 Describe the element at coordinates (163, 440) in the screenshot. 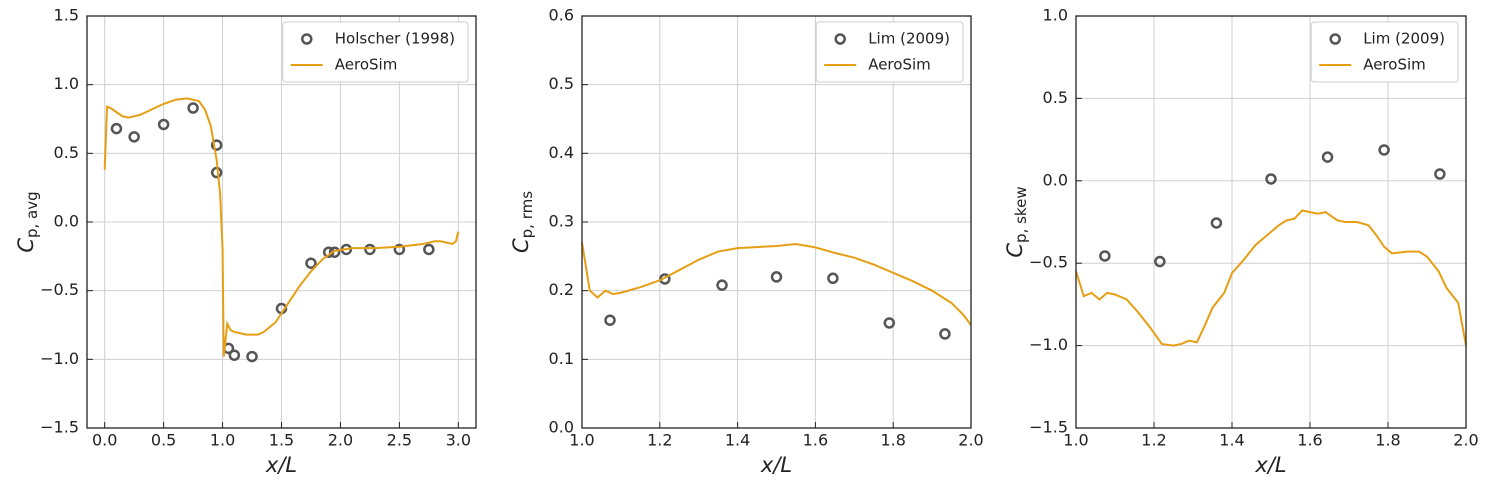

I see `x-tick-label: 0.5` at that location.